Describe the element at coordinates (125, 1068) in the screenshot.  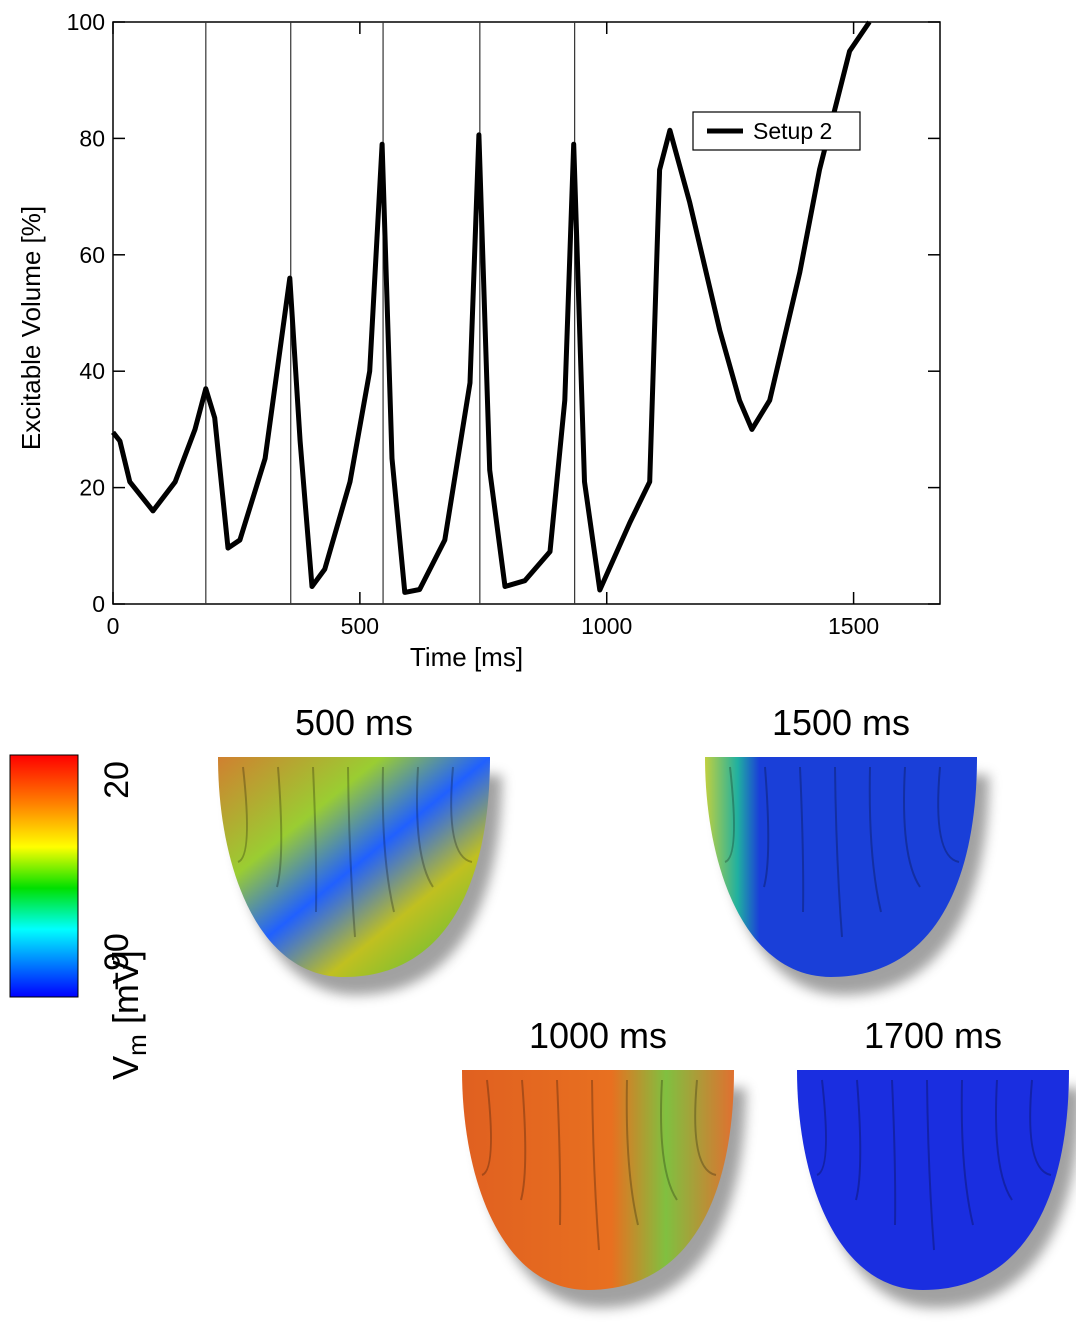
I see `colorbar-label-v: V` at that location.